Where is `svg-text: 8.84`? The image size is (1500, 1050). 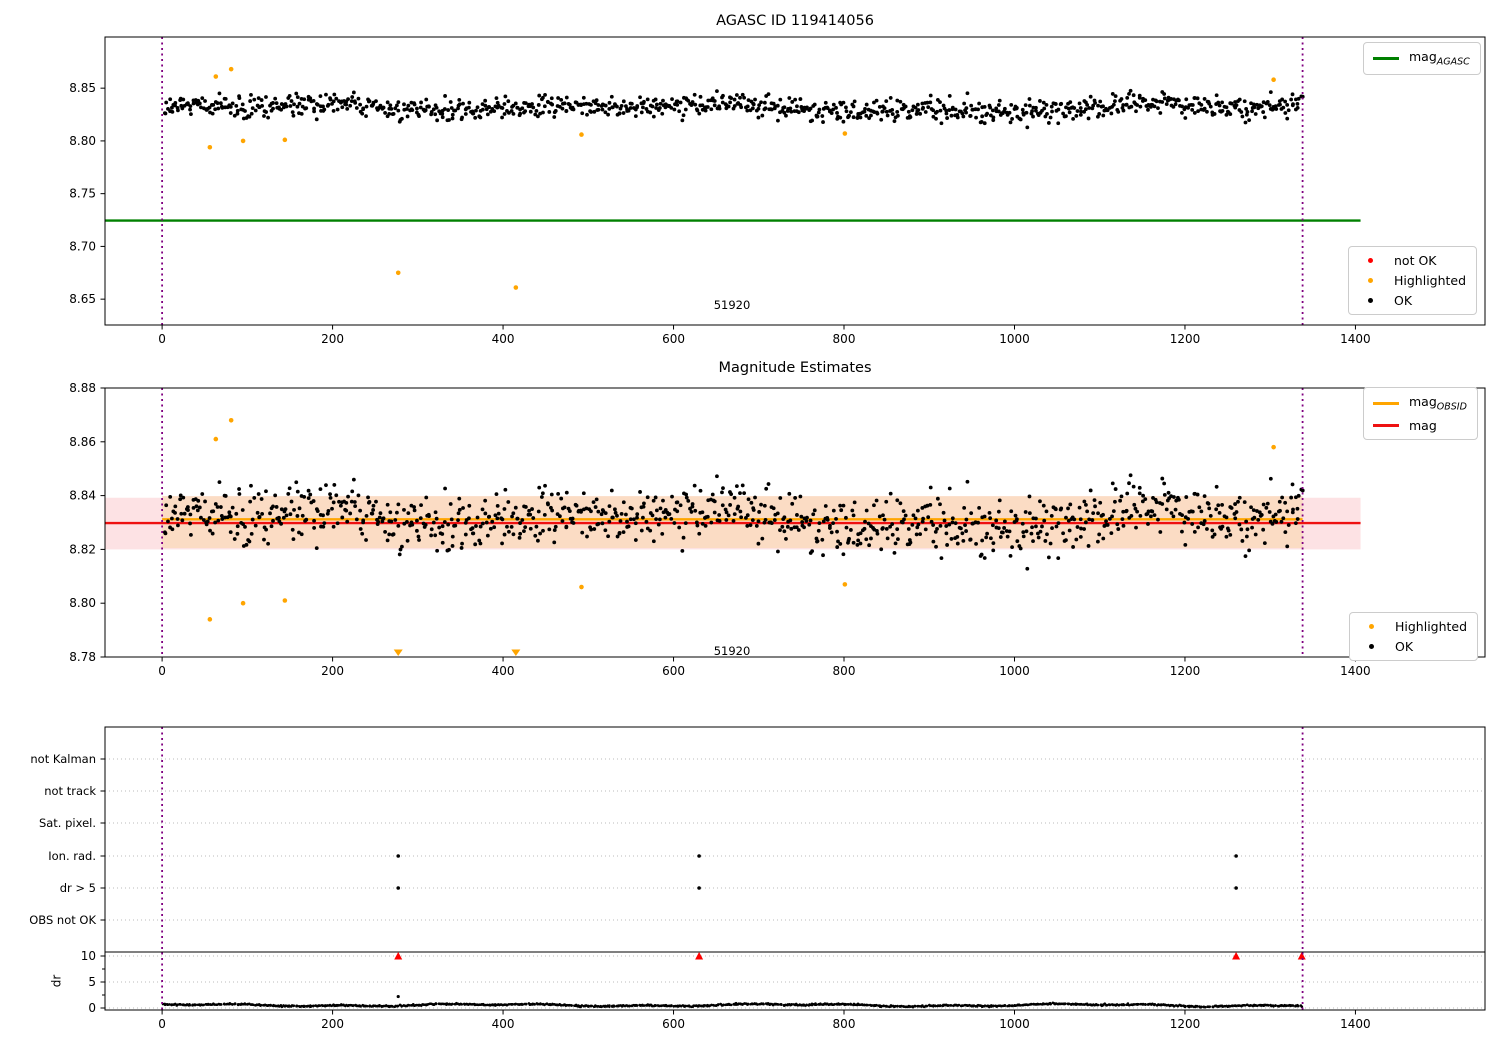
svg-text: 8.84 is located at coordinates (82, 496).